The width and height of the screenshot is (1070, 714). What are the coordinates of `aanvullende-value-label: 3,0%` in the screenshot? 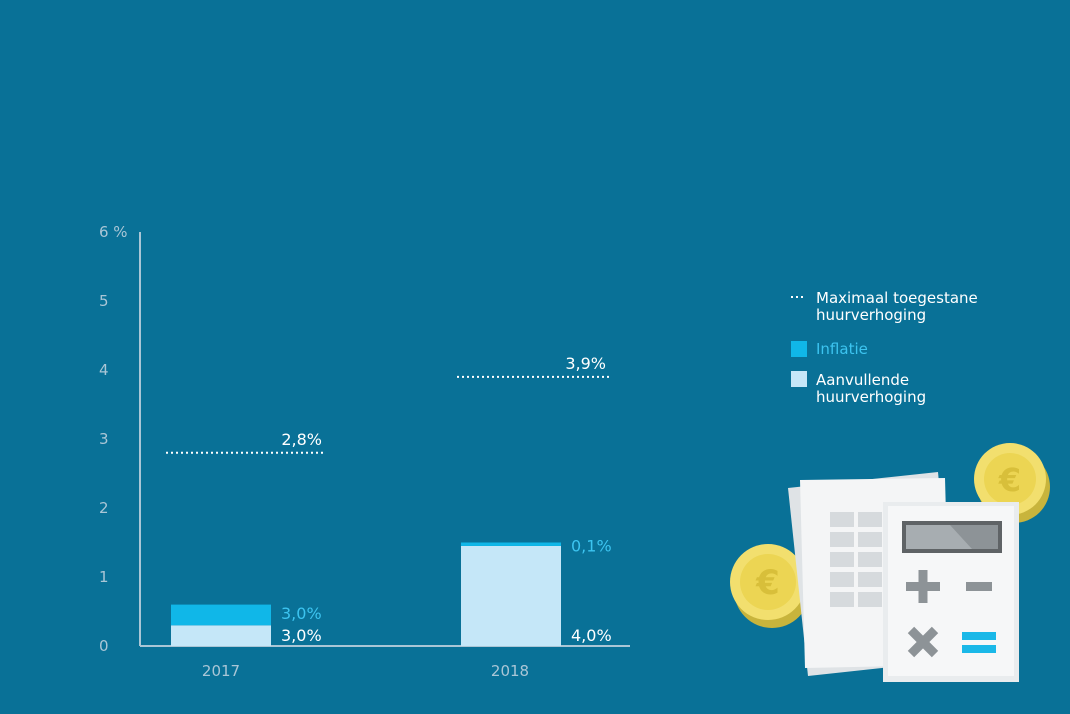 It's located at (301, 635).